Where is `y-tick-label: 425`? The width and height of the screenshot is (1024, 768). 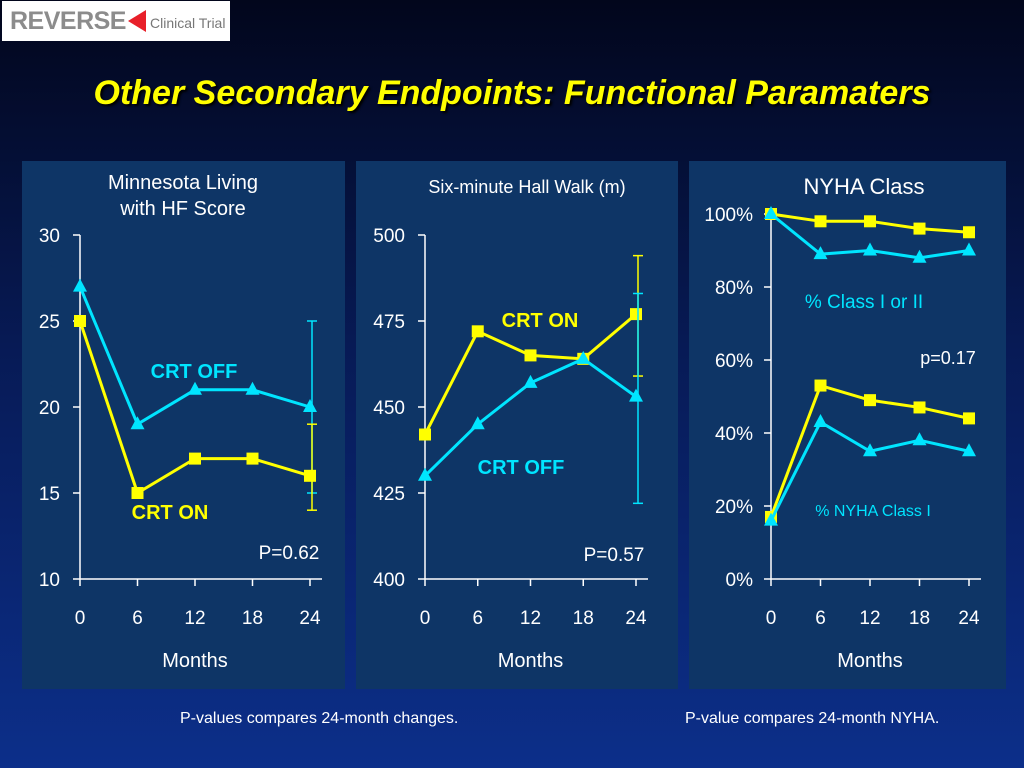
y-tick-label: 425 is located at coordinates (389, 494).